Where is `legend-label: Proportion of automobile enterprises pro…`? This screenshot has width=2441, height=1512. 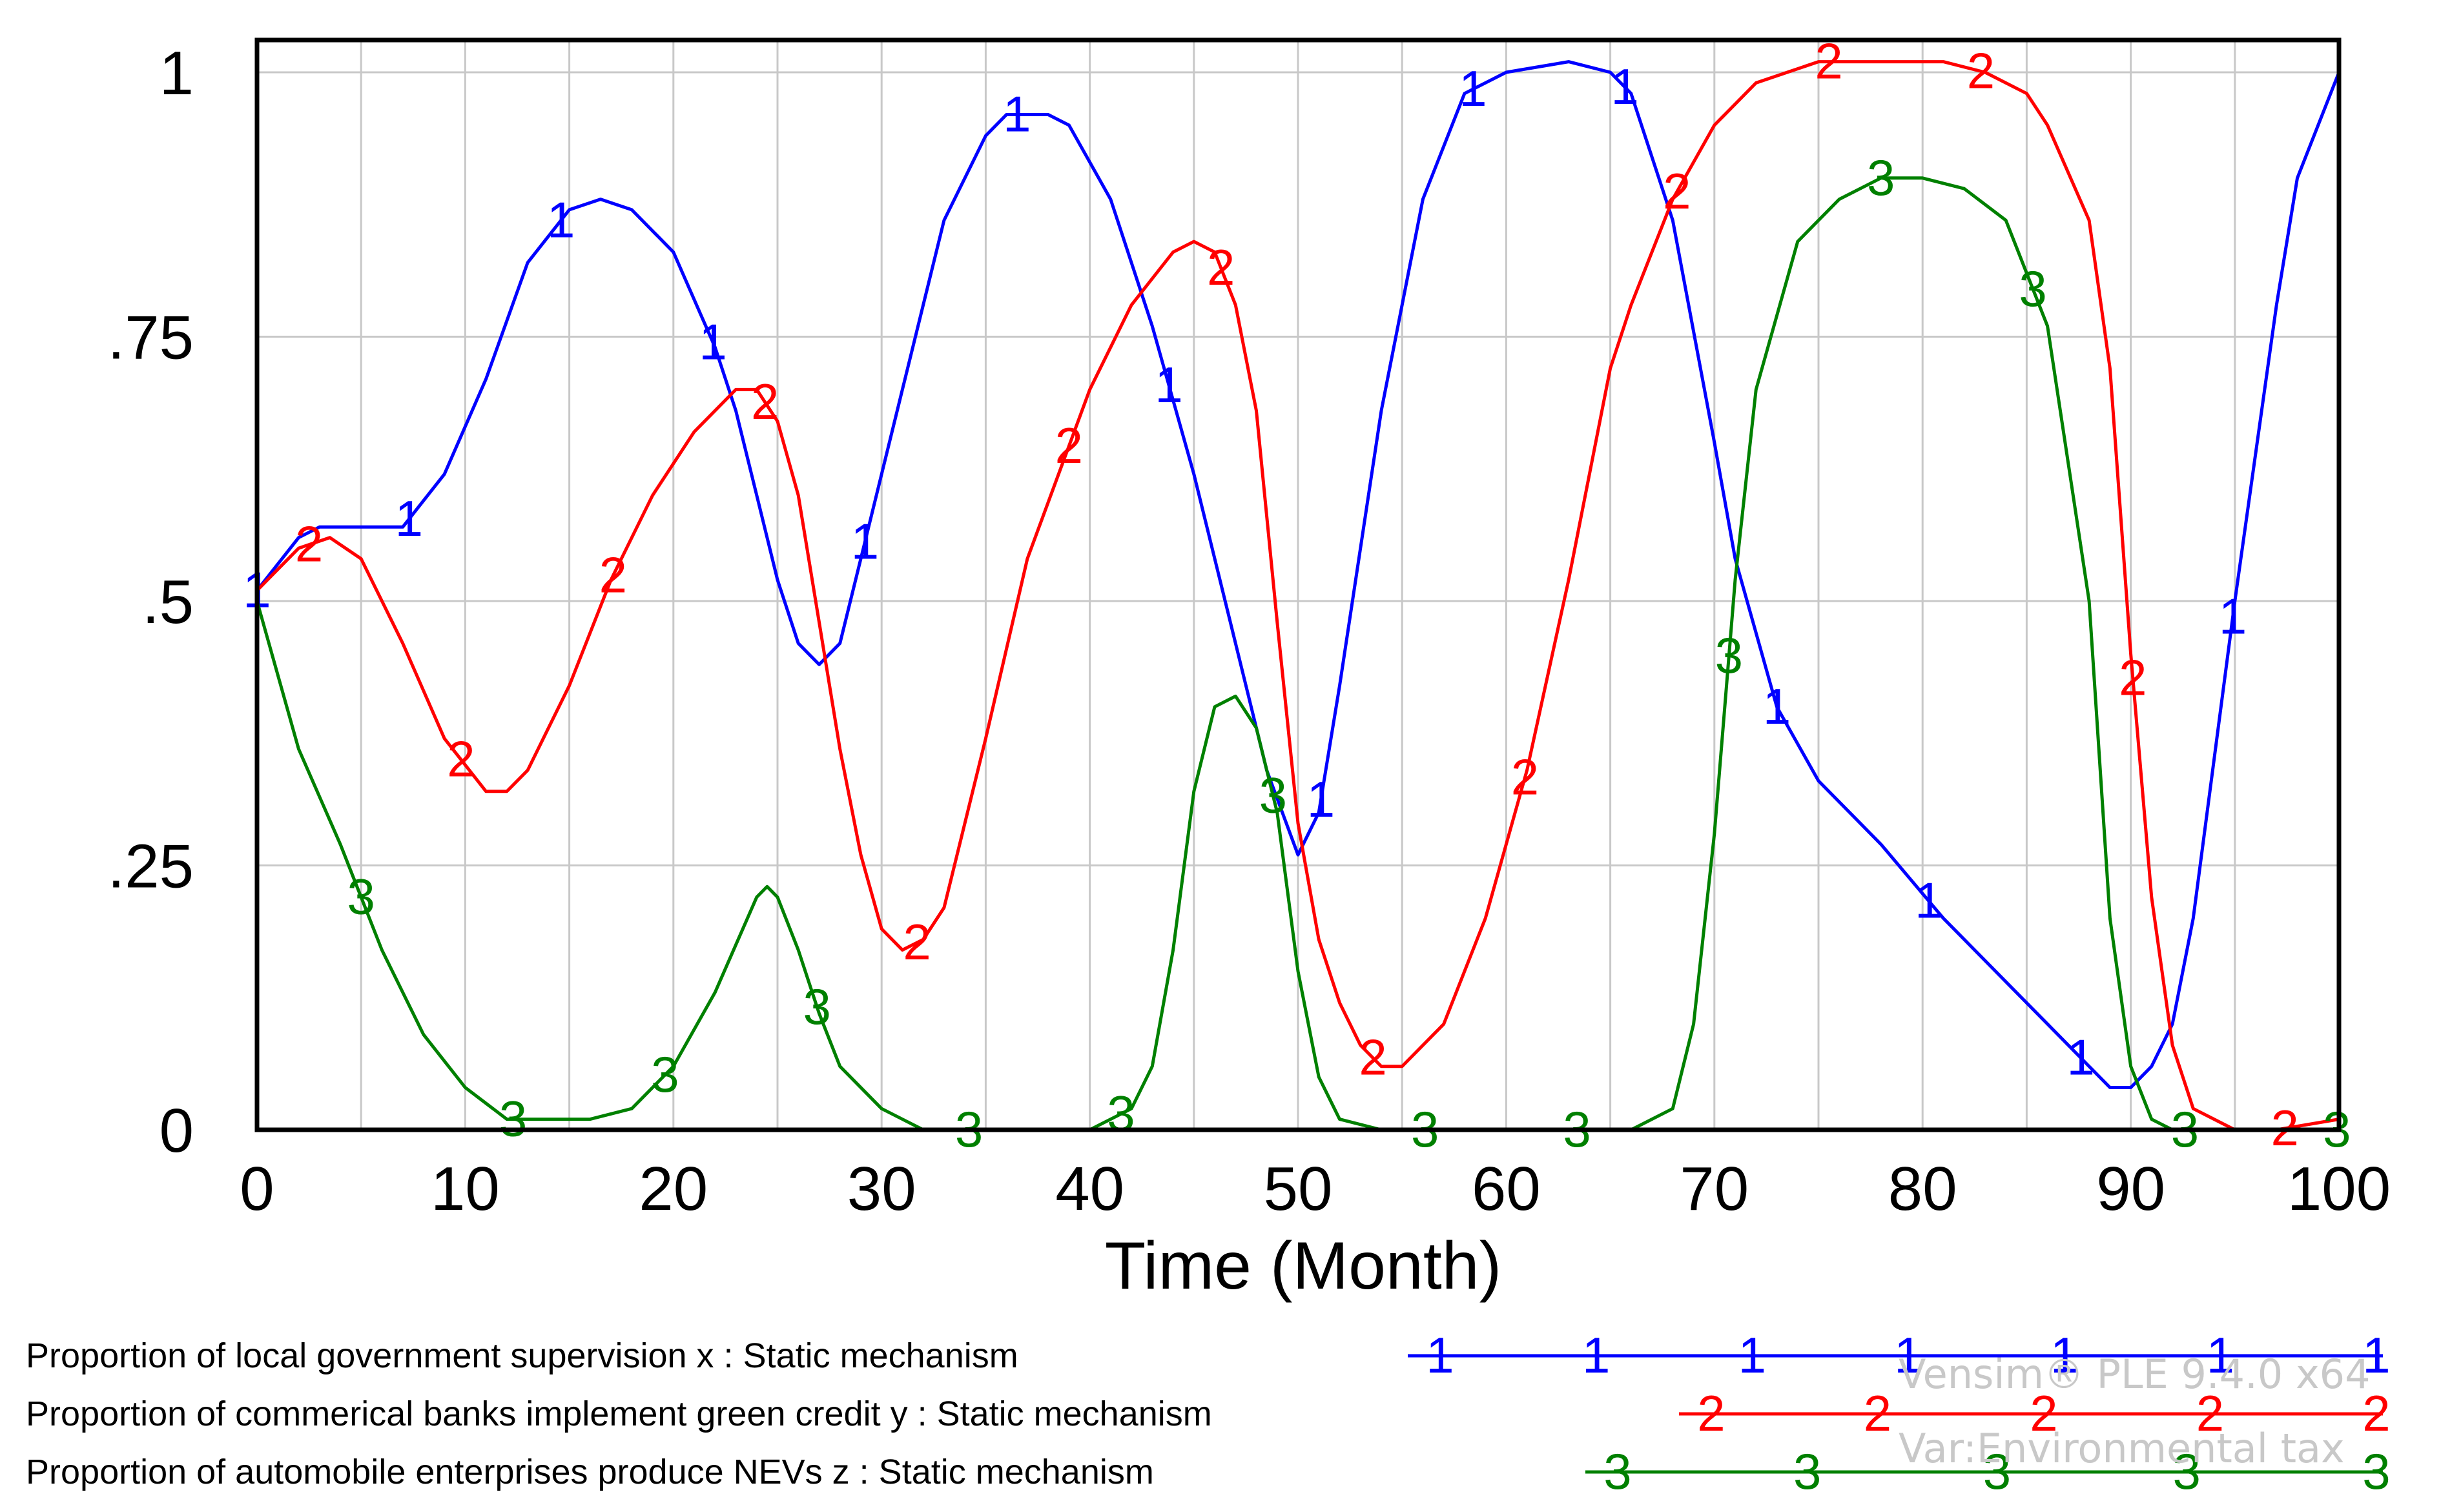 legend-label: Proportion of automobile enterprises pro… is located at coordinates (590, 1472).